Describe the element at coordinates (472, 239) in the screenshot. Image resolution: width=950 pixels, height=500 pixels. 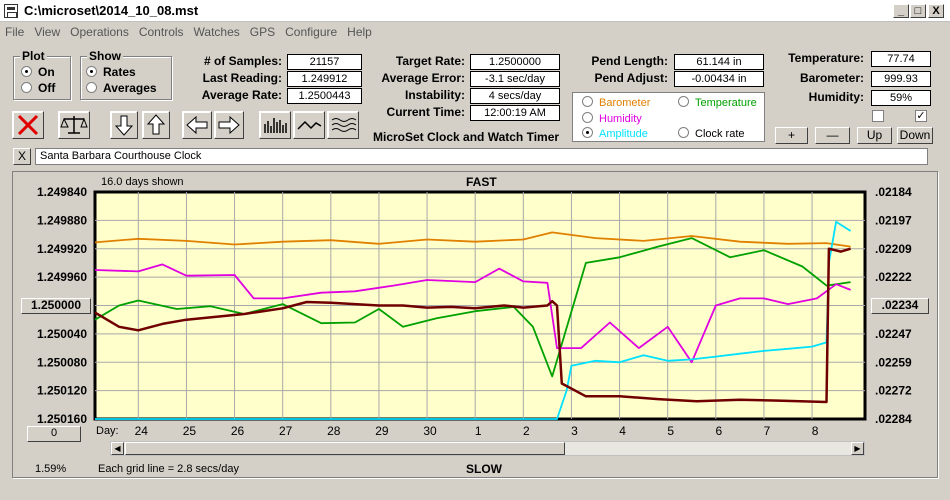
I see `series-line-barometer` at that location.